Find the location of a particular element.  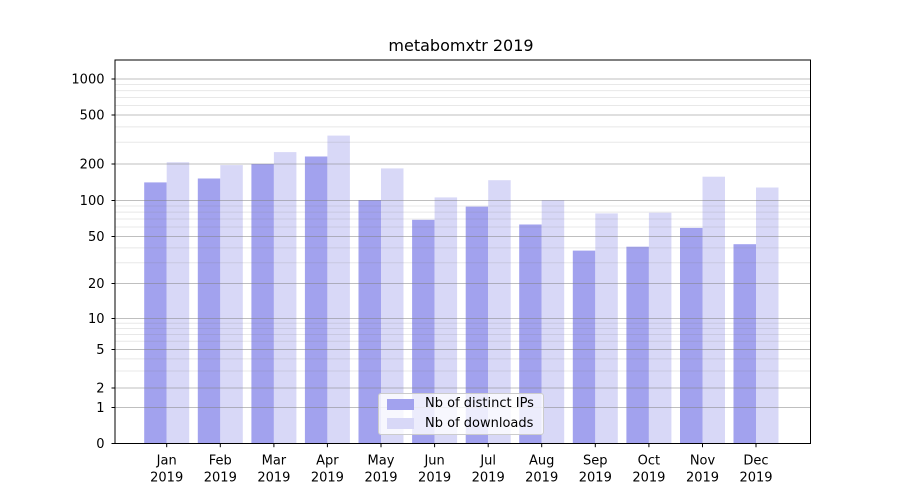

bar-distinct-ips-jan is located at coordinates (155, 313).